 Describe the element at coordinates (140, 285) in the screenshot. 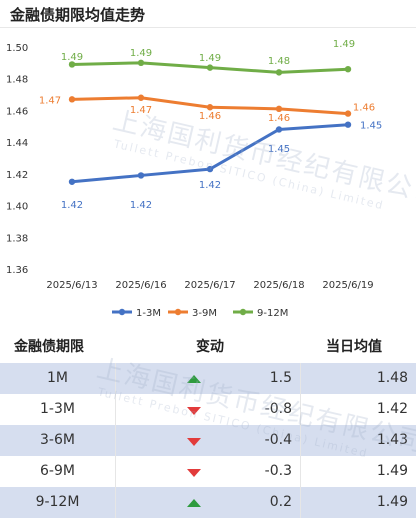

I see `x-tick-label: 2025/6/16` at that location.